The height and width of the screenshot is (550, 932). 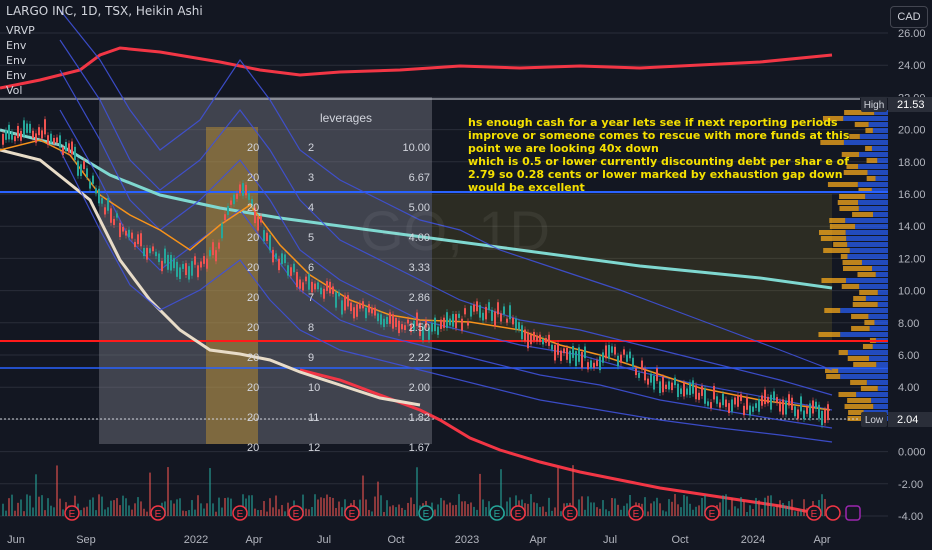 I want to click on indicator-env-1: Env, so click(x=16, y=45).